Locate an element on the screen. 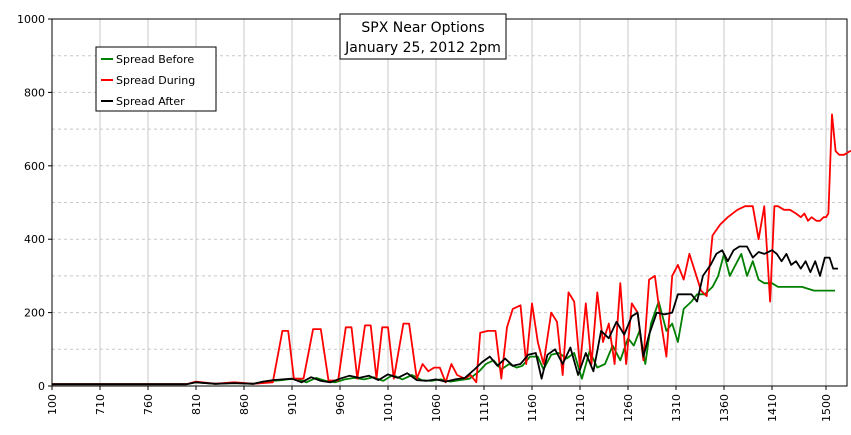 This screenshot has width=851, height=435. chart-title-box: SPX Near Options January 25, 2012 2pm is located at coordinates (423, 36).